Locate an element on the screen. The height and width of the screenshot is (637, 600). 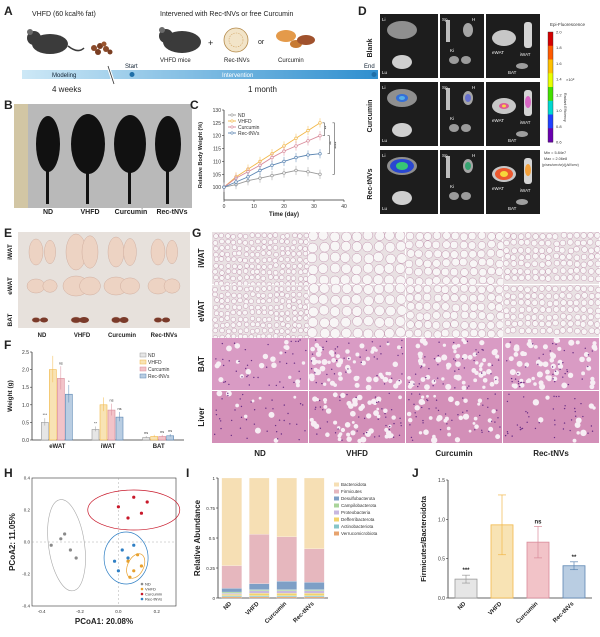
scale-tick-label: 1.4 is located at coordinates (559, 79).